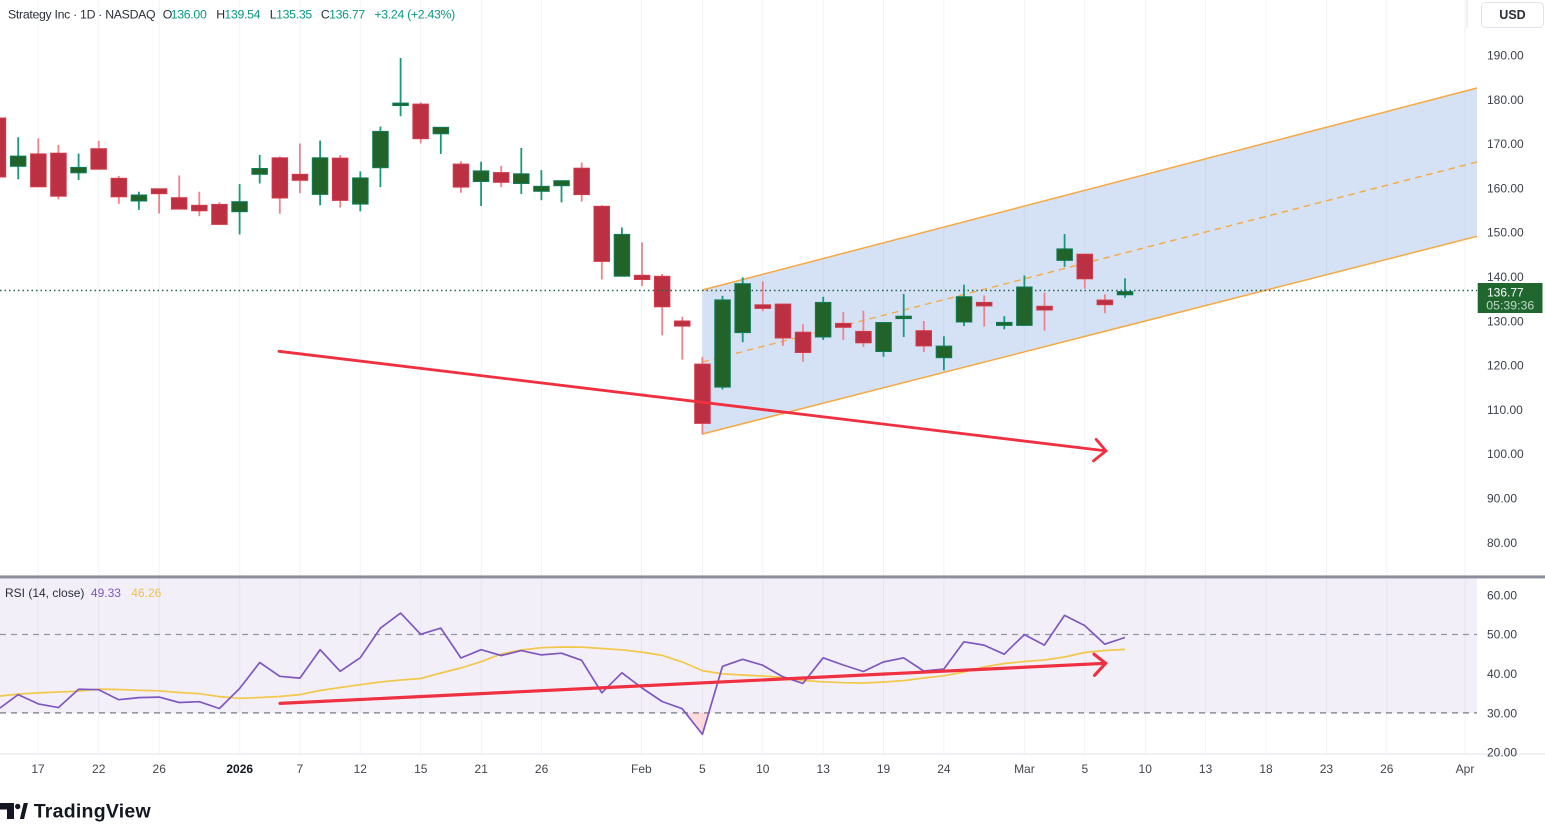  Describe the element at coordinates (1510, 306) in the screenshot. I see `svg-text: 05:39:36` at that location.